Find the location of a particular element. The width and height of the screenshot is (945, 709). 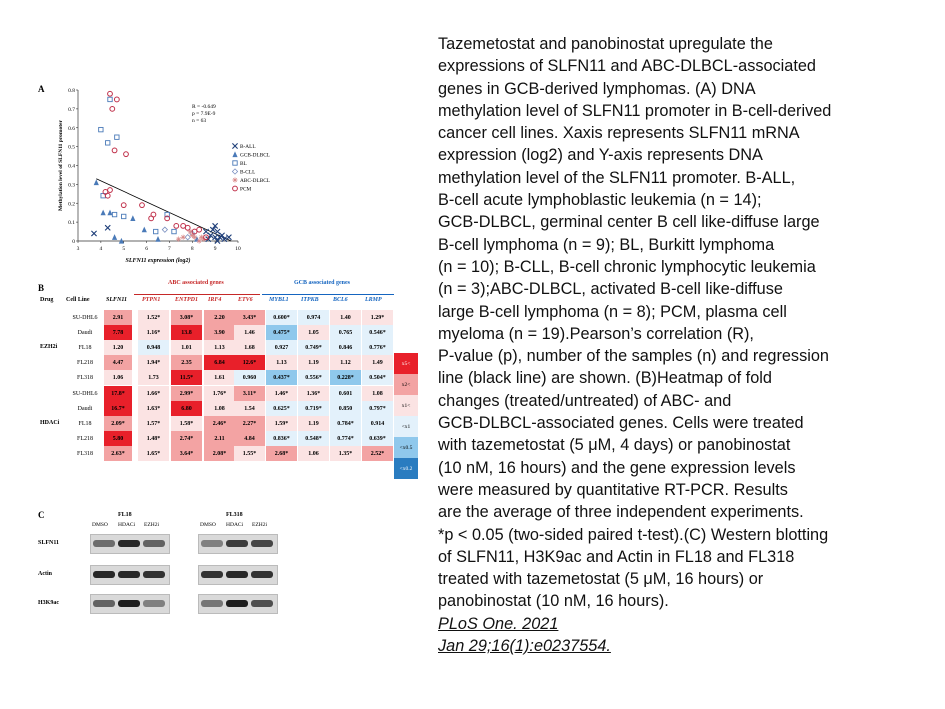

heatmap-cell: 3.90 is located at coordinates (219, 332).